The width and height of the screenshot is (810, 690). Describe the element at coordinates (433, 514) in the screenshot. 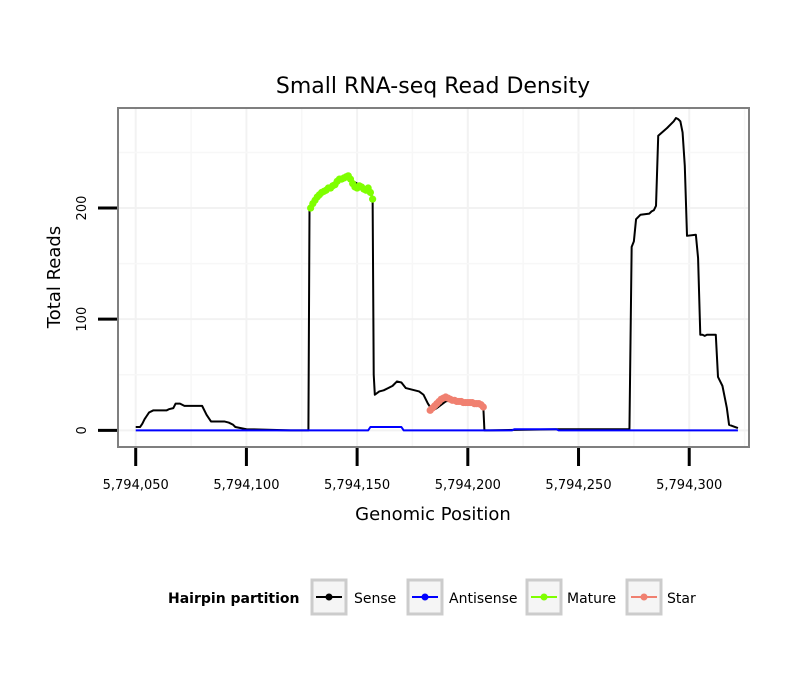

I see `x-axis-title: Genomic Position` at that location.